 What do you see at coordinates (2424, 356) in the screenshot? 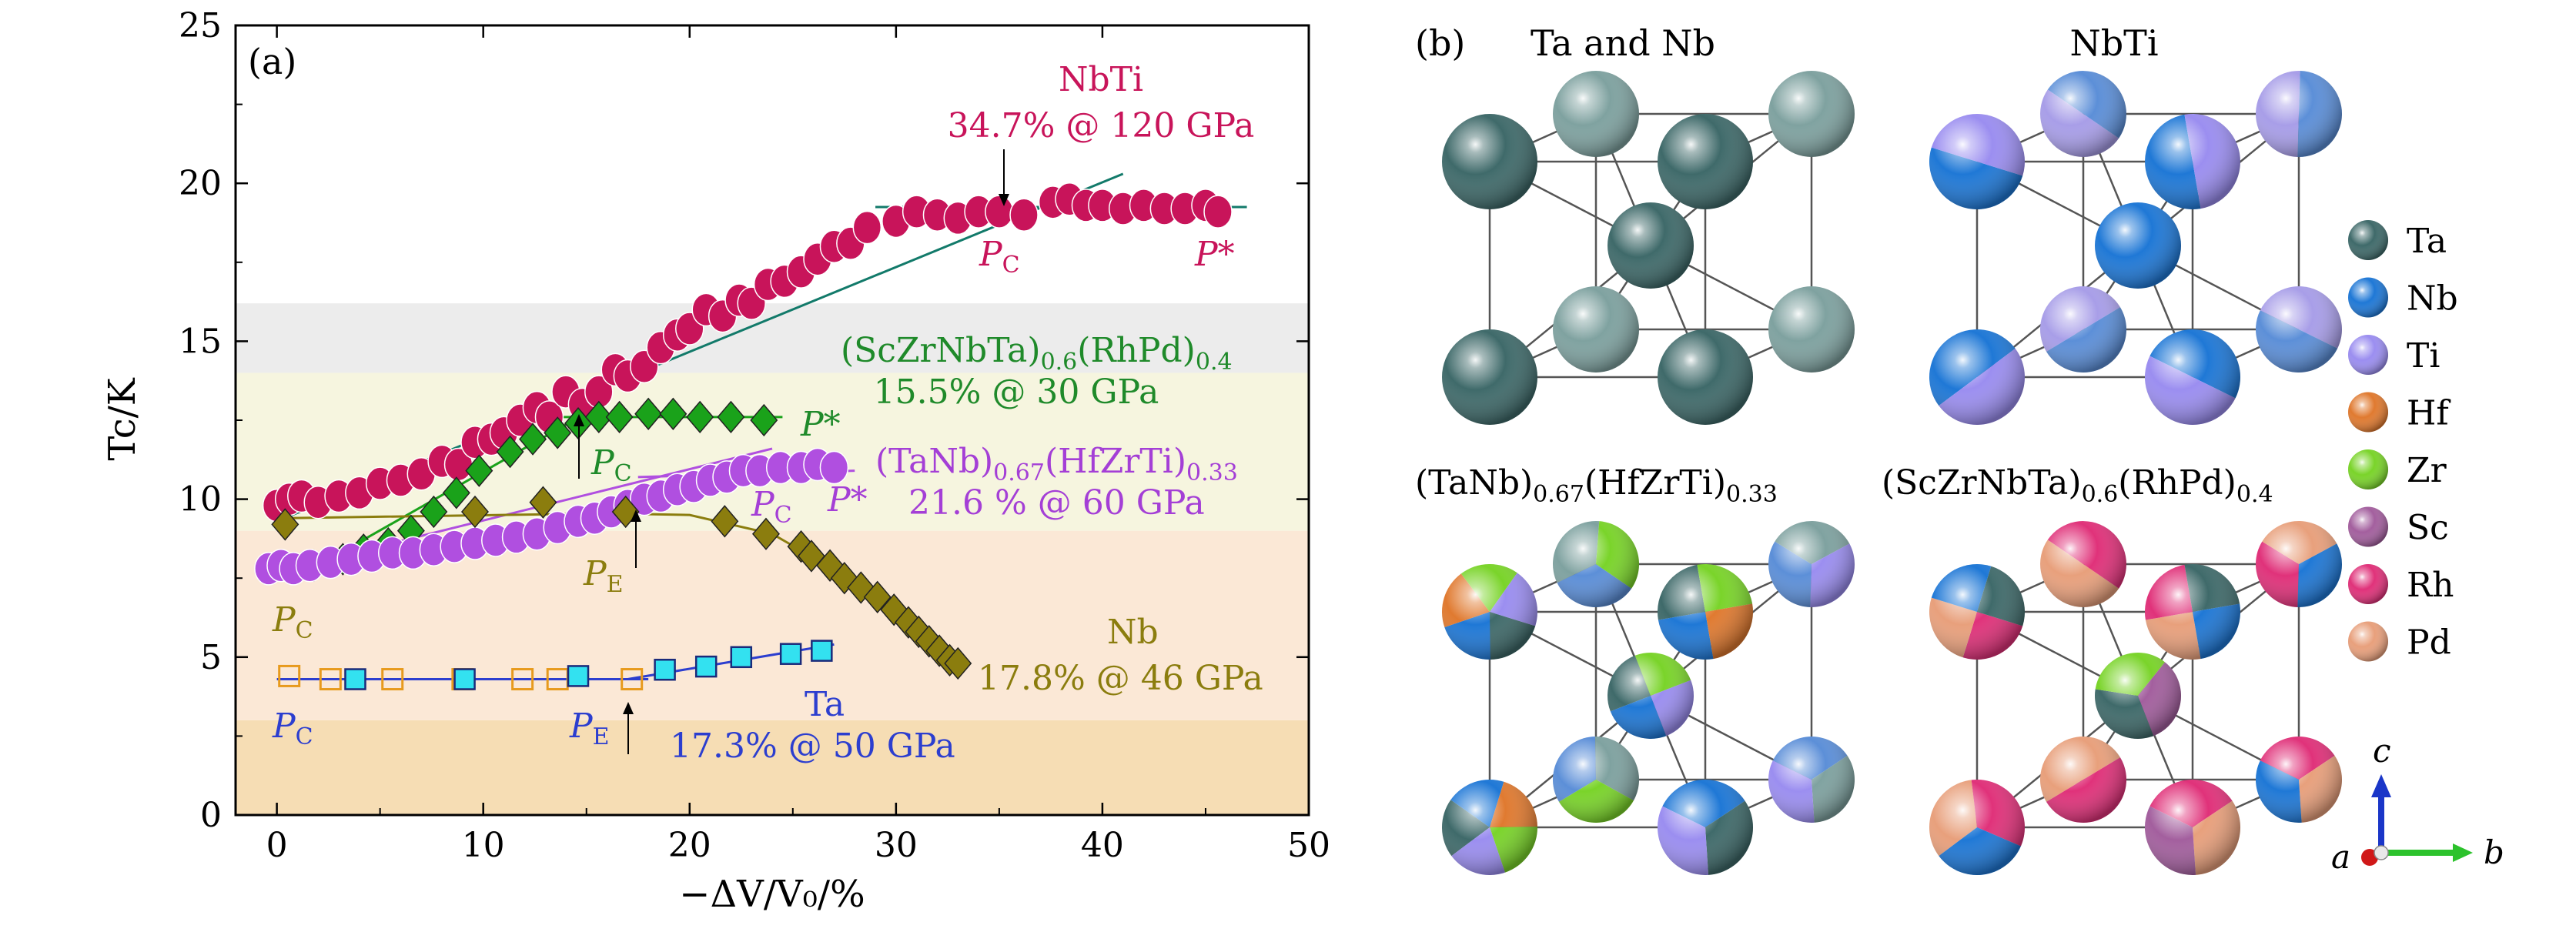
I see `legend-label: Ti` at bounding box center [2424, 356].